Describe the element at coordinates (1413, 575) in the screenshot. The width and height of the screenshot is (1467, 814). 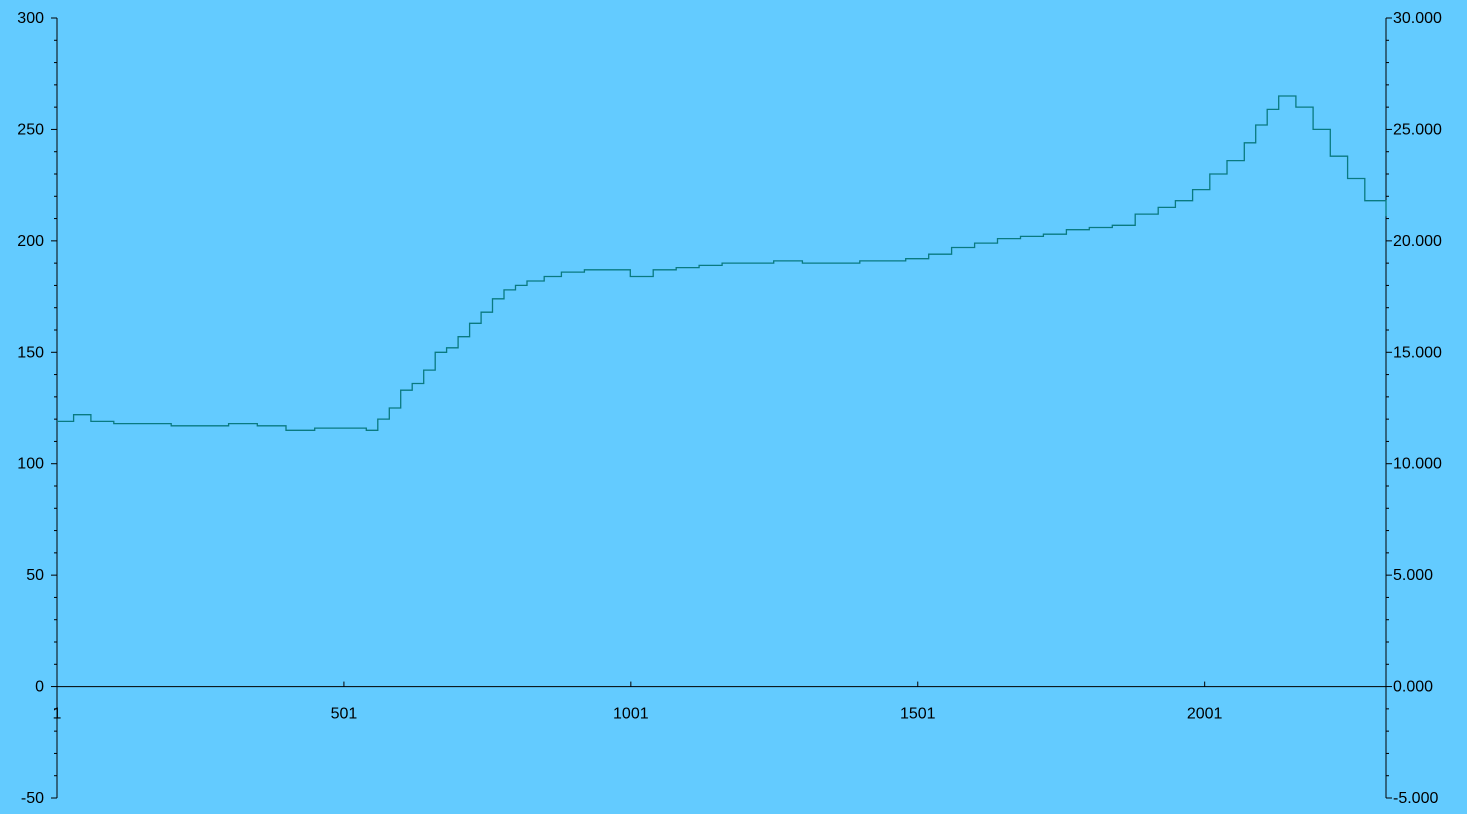
I see `y-tick-label-right: 5.000` at that location.